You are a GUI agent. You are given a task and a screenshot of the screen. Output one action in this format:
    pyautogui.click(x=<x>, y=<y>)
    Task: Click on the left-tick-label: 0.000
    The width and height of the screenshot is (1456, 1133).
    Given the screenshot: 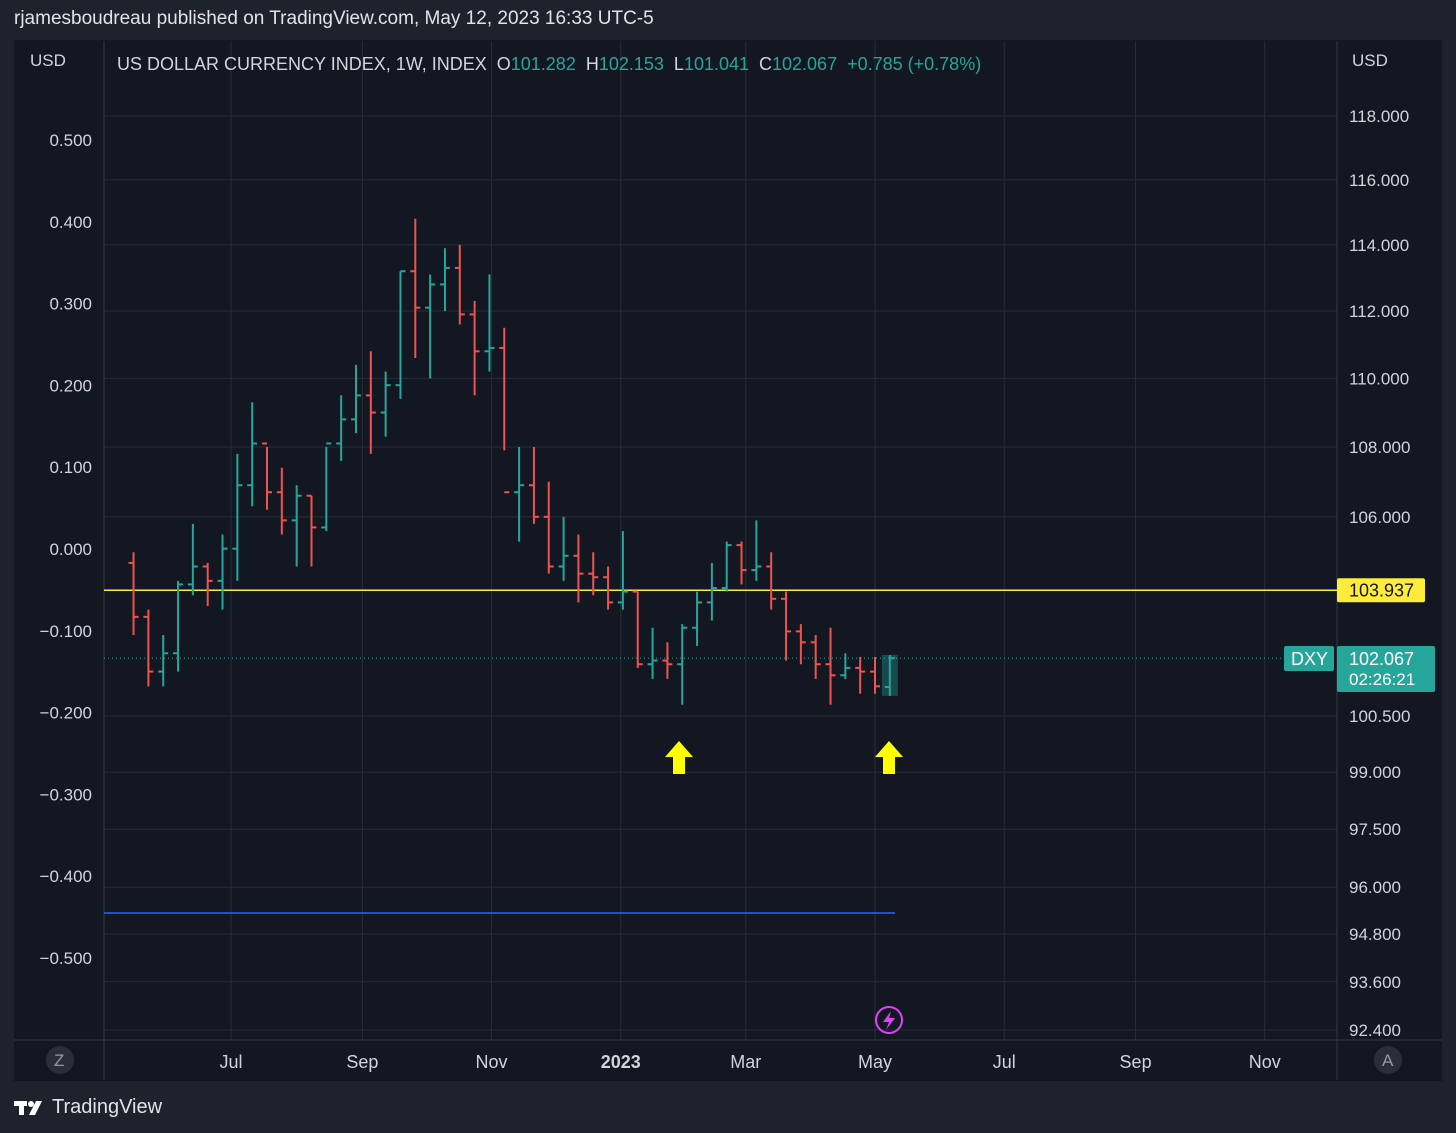 What is the action you would take?
    pyautogui.click(x=70, y=549)
    